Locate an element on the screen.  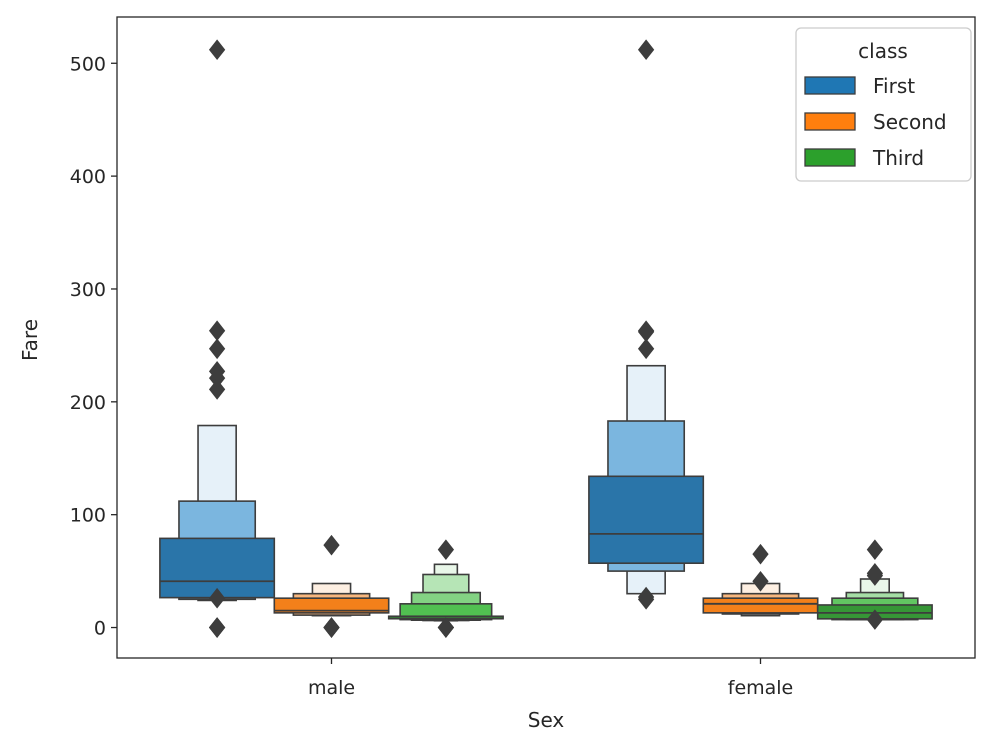
y-tick-label: 200 is located at coordinates (88, 403).